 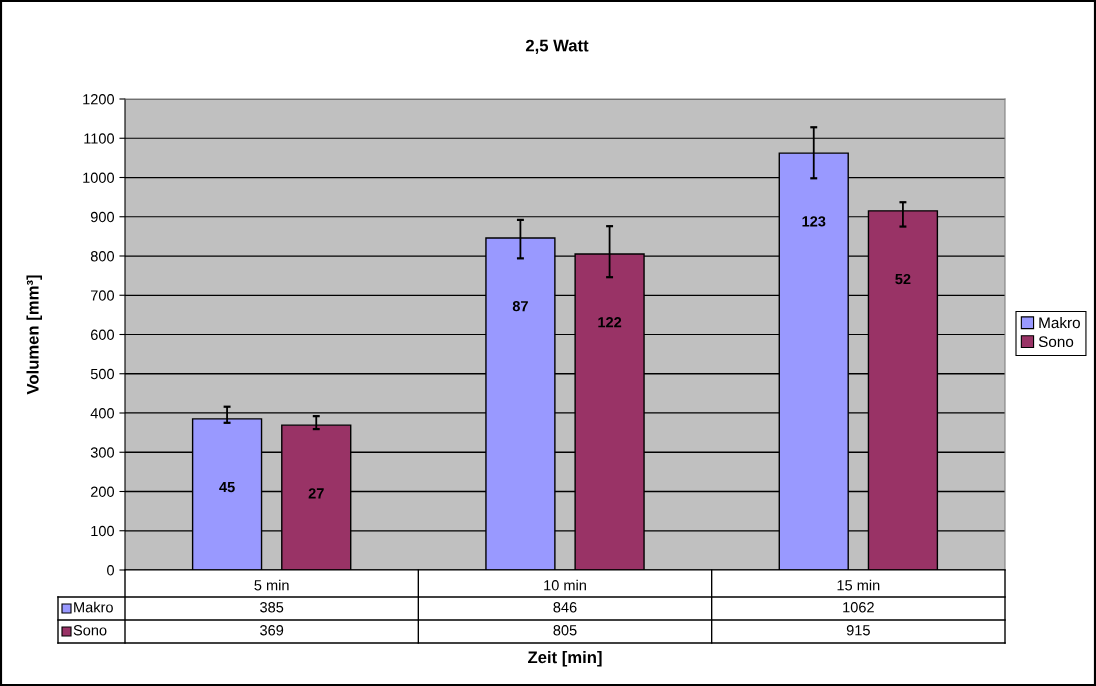 What do you see at coordinates (565, 585) in the screenshot?
I see `x-tick-label: 10 min` at bounding box center [565, 585].